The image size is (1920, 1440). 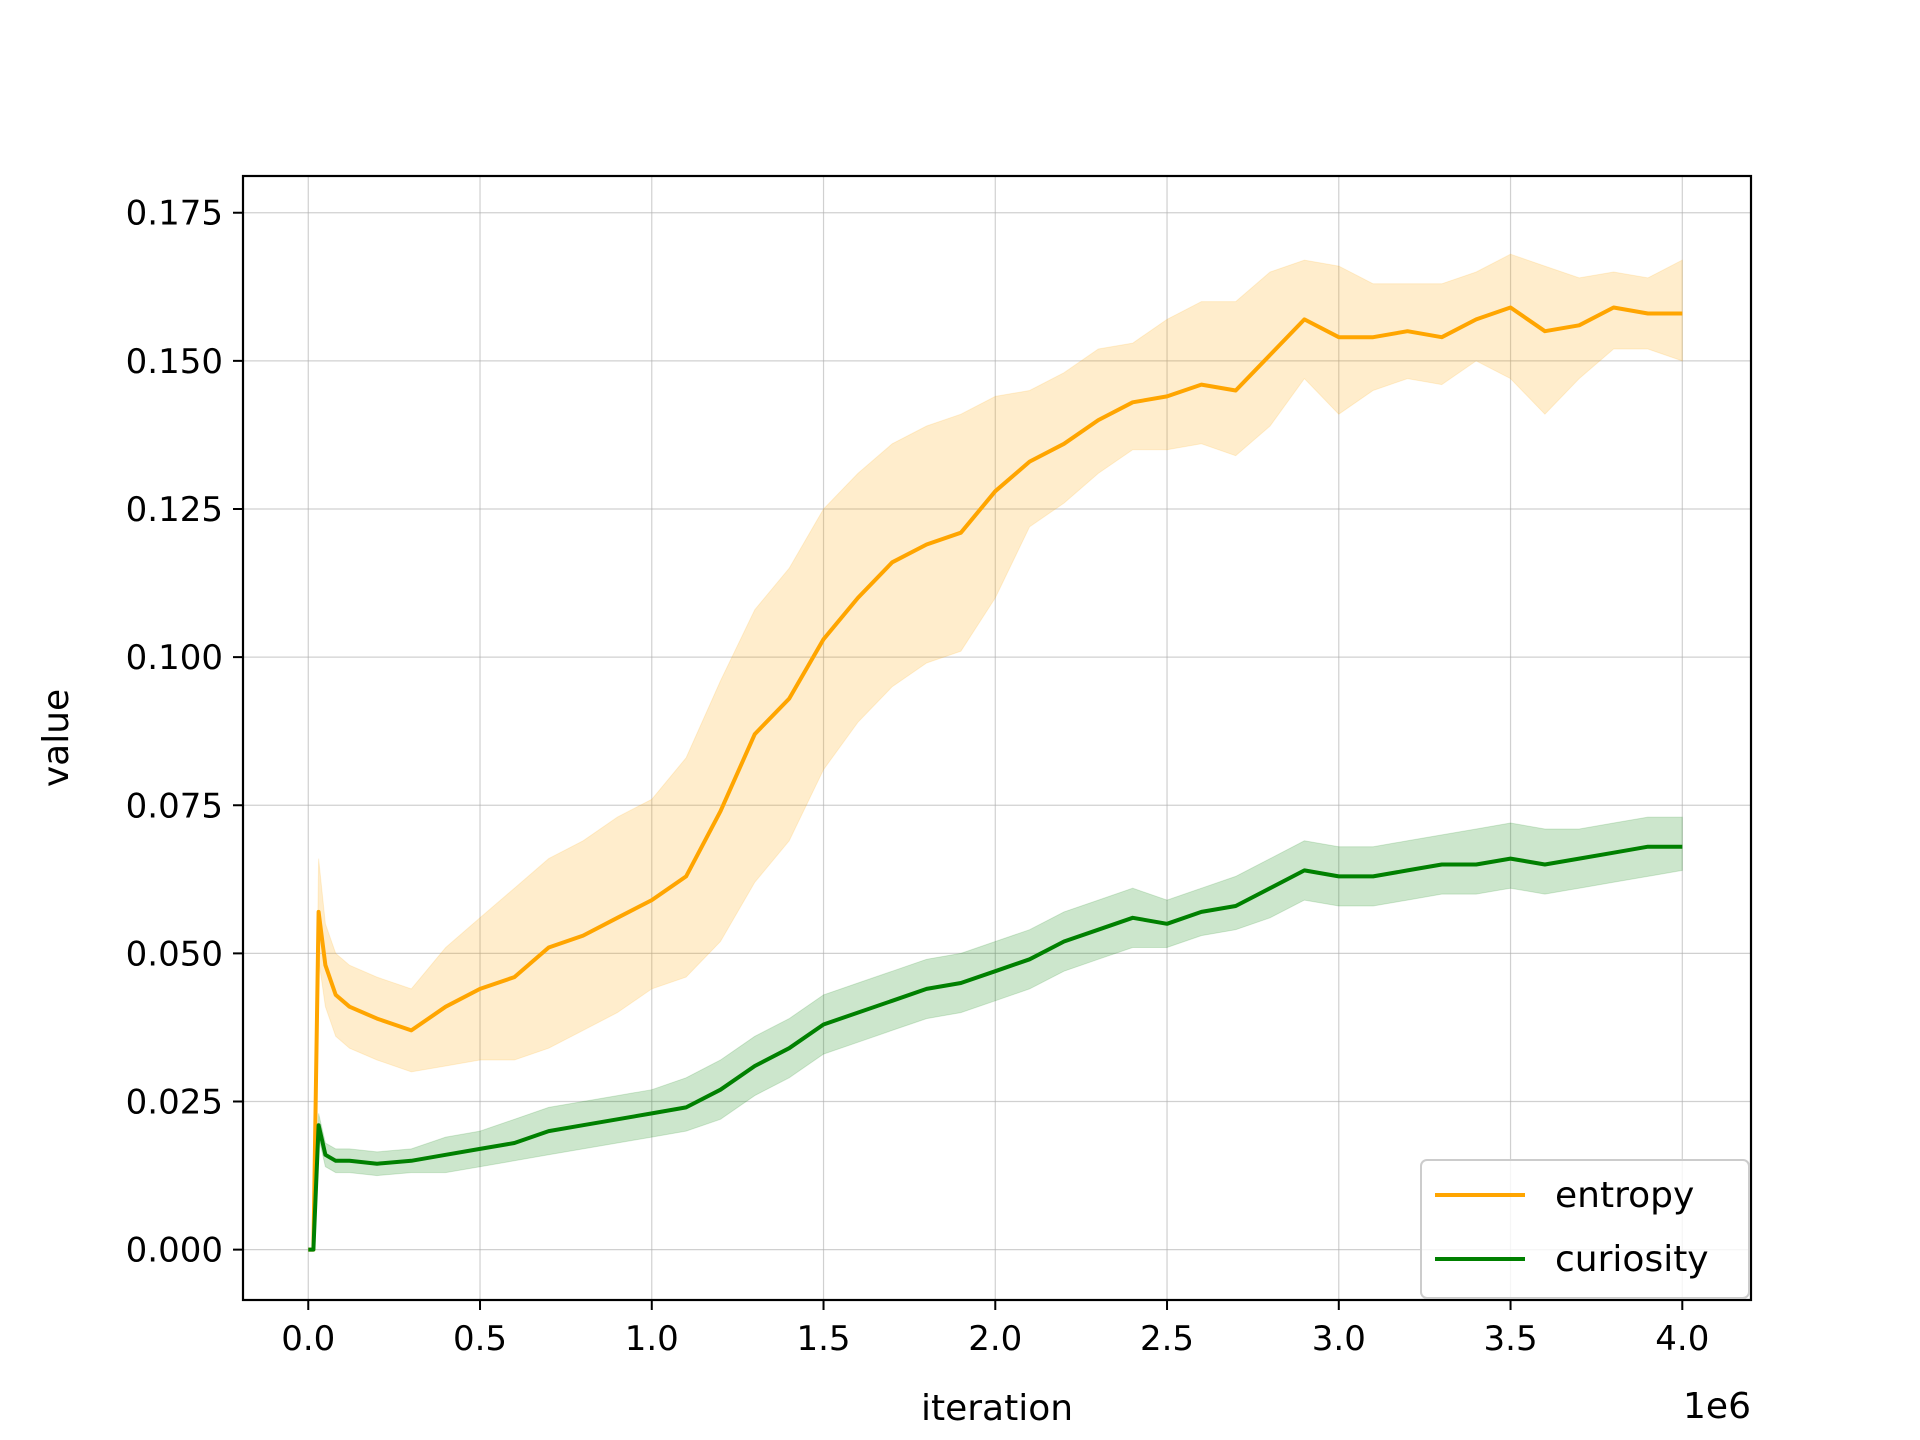 What do you see at coordinates (174, 954) in the screenshot?
I see `y-tick-label: 0.050` at bounding box center [174, 954].